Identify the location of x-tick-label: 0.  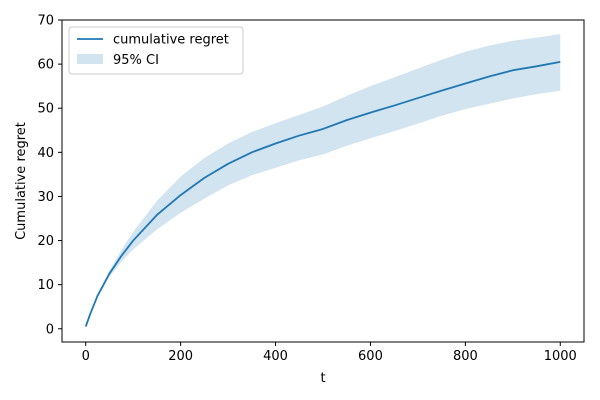
(86, 356).